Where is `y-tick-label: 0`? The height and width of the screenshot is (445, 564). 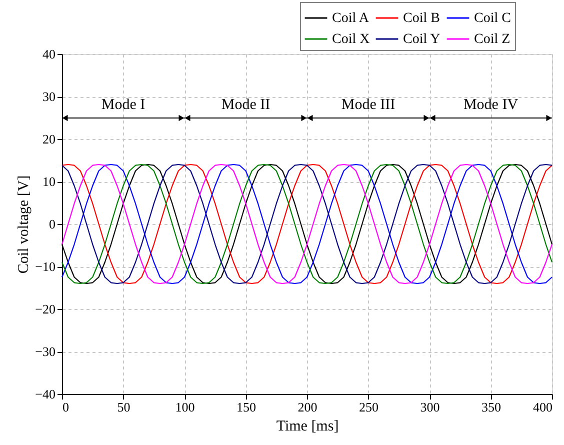 y-tick-label: 0 is located at coordinates (52, 224).